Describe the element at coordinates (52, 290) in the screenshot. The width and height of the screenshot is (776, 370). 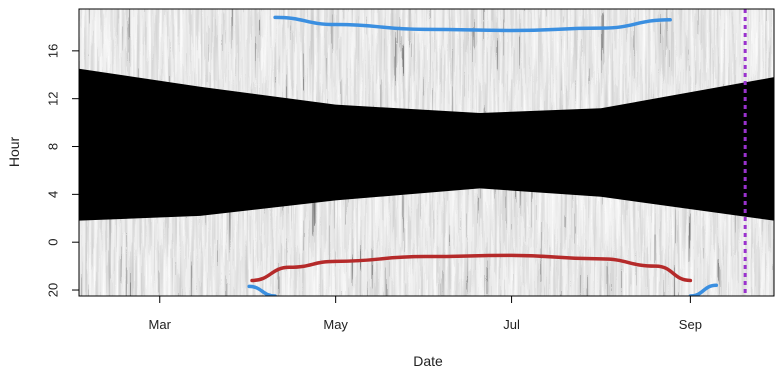
I see `y-tick-label-0: 20` at that location.